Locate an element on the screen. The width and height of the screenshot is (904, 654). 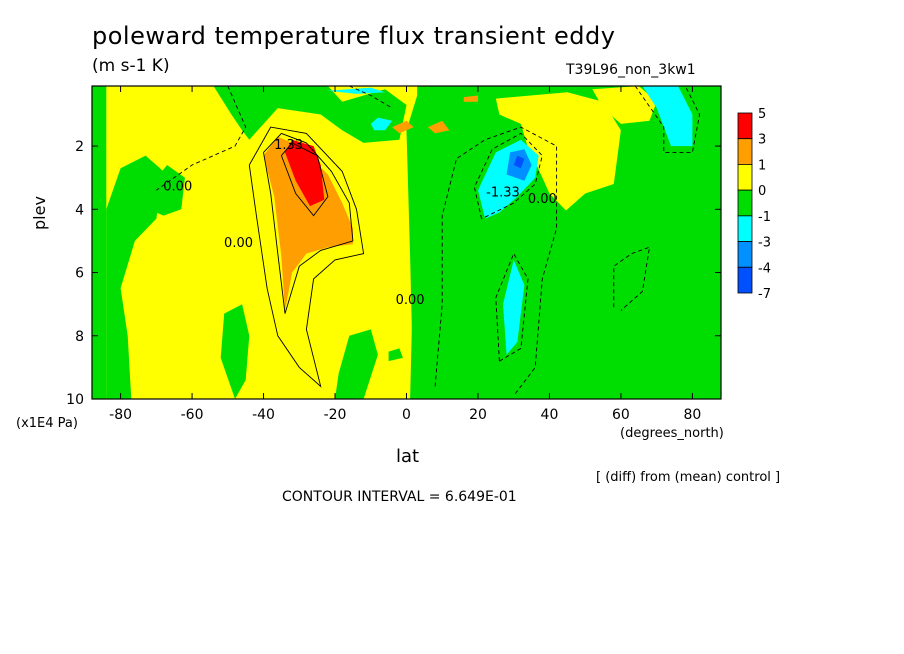
x-tick-label-1: -60 is located at coordinates (192, 415).